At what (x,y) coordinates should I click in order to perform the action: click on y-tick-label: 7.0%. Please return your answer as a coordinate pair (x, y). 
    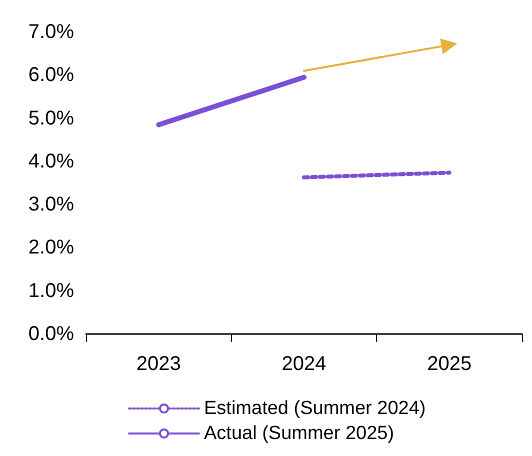
    Looking at the image, I should click on (51, 32).